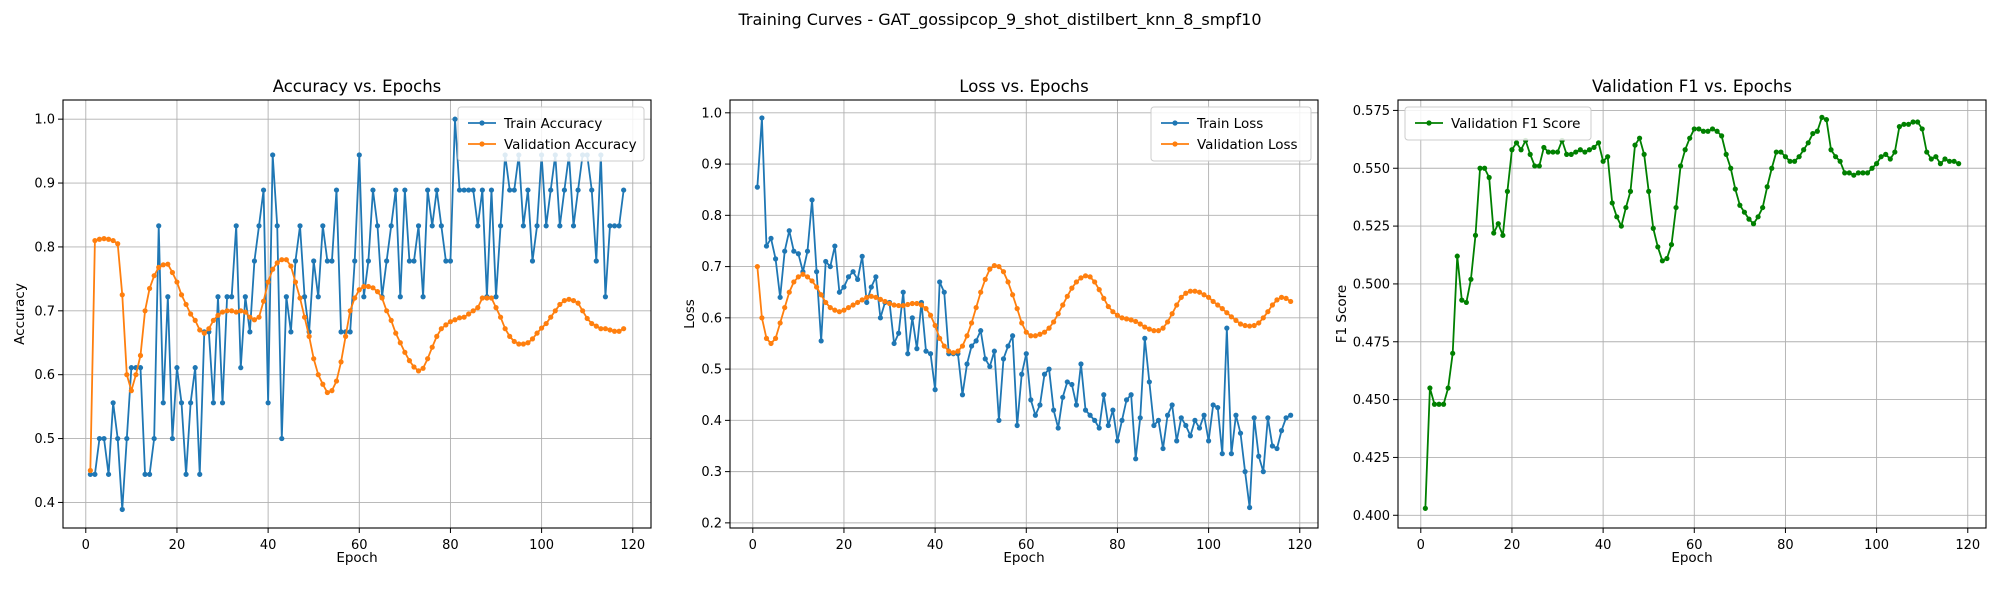 The height and width of the screenshot is (600, 2000). What do you see at coordinates (690, 314) in the screenshot?
I see `loss-panel-ylabel: Loss` at bounding box center [690, 314].